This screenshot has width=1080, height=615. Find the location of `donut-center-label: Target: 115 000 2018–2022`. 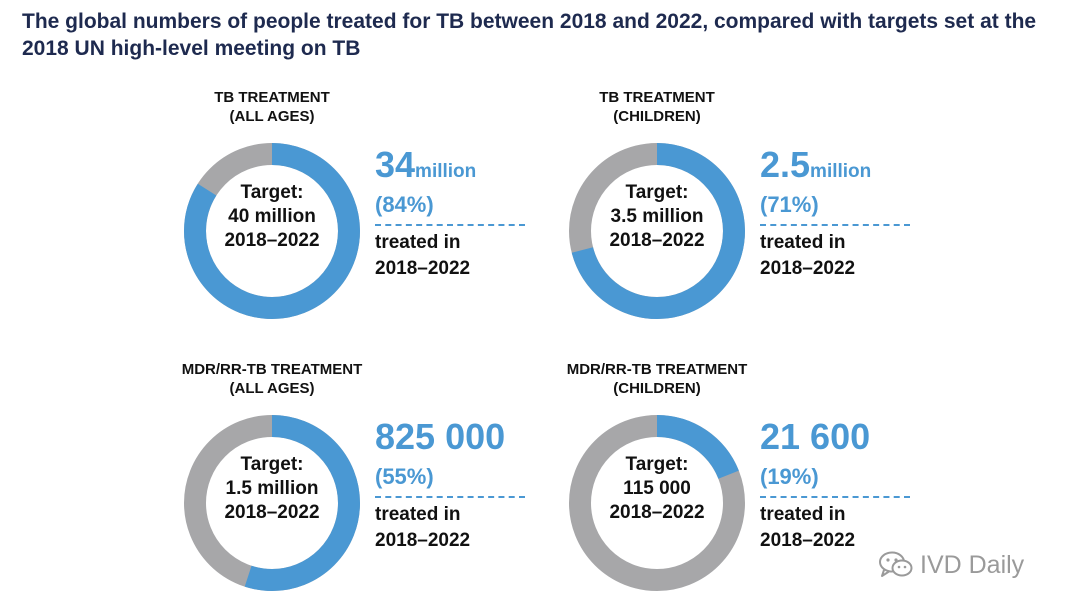

donut-center-label: Target: 115 000 2018–2022 is located at coordinates (657, 489).